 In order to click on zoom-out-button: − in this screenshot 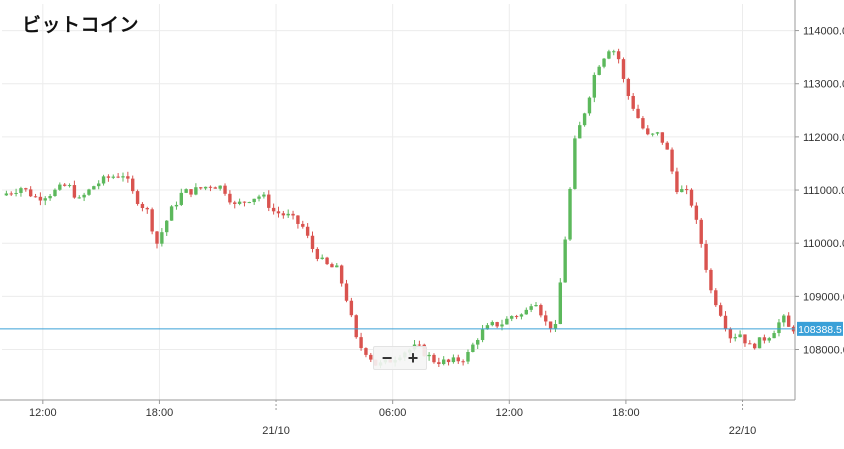, I will do `click(387, 358)`.